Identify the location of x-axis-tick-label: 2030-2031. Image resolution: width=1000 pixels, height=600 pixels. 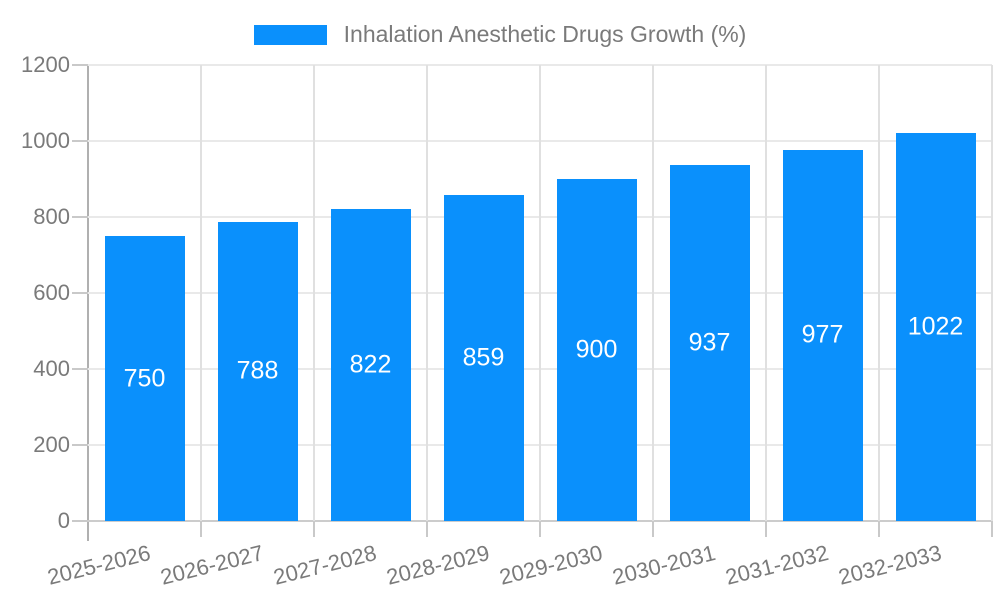
(664, 565).